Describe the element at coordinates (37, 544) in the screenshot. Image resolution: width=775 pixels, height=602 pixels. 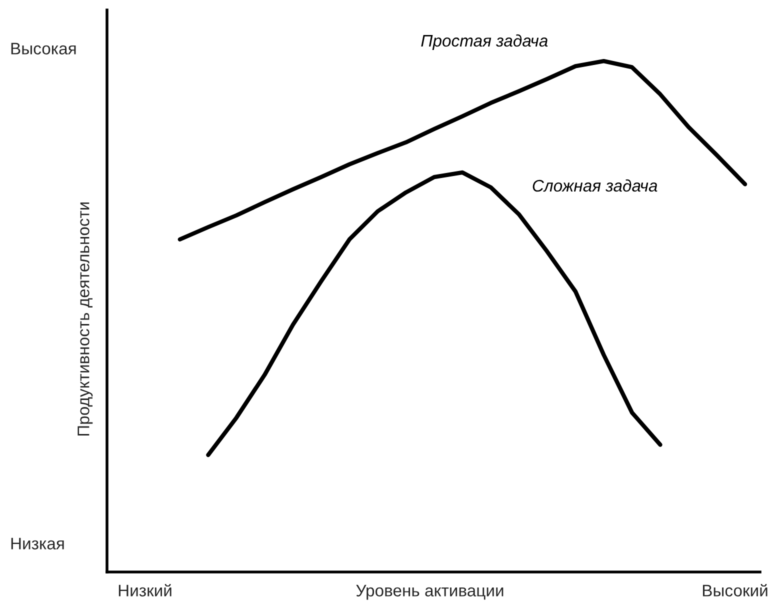
I see `text: Низкая` at that location.